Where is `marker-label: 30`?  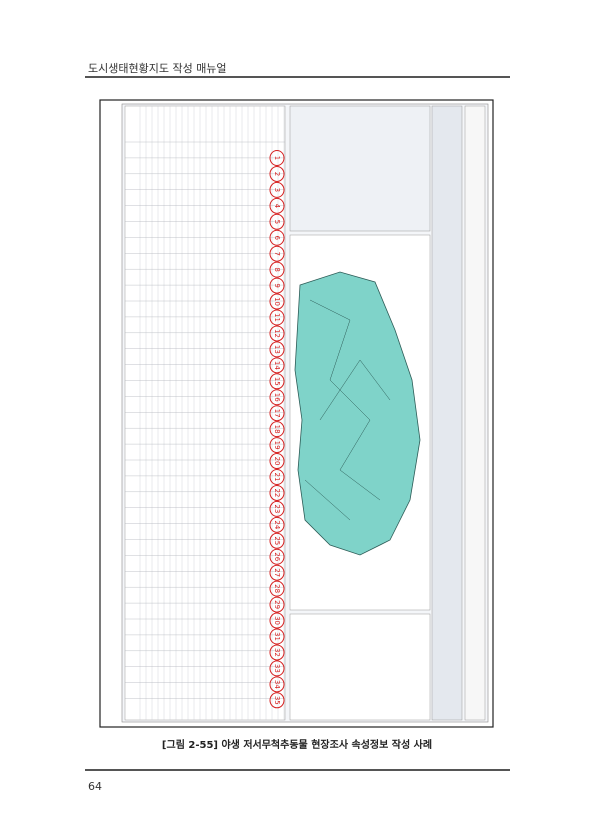 marker-label: 30 is located at coordinates (277, 620).